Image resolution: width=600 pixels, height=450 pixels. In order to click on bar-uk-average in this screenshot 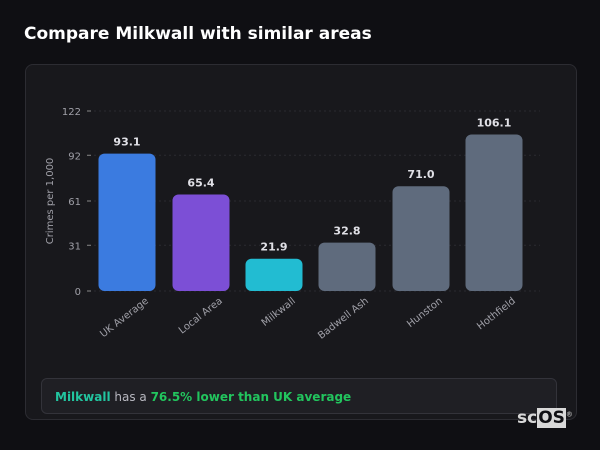, I will do `click(127, 222)`.